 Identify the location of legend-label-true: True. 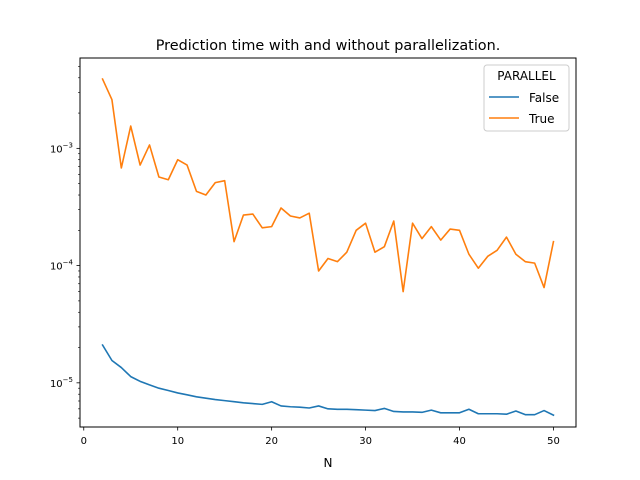
(541, 119).